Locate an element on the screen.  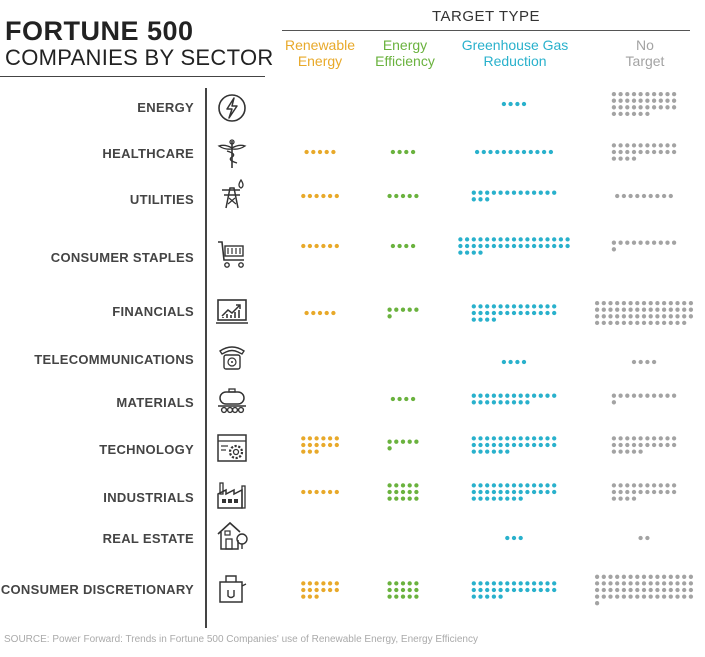
shopping-cart-icon is located at coordinates (231, 254).